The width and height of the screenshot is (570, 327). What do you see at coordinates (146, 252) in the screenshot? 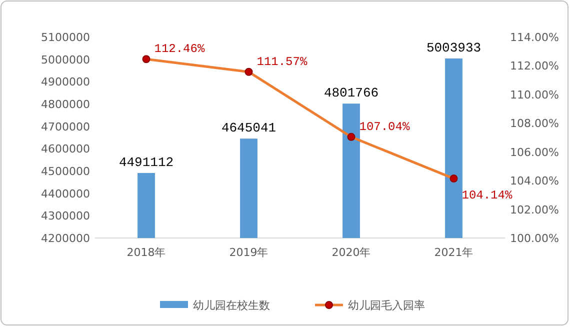
I see `x-tick-label: 2018年` at bounding box center [146, 252].